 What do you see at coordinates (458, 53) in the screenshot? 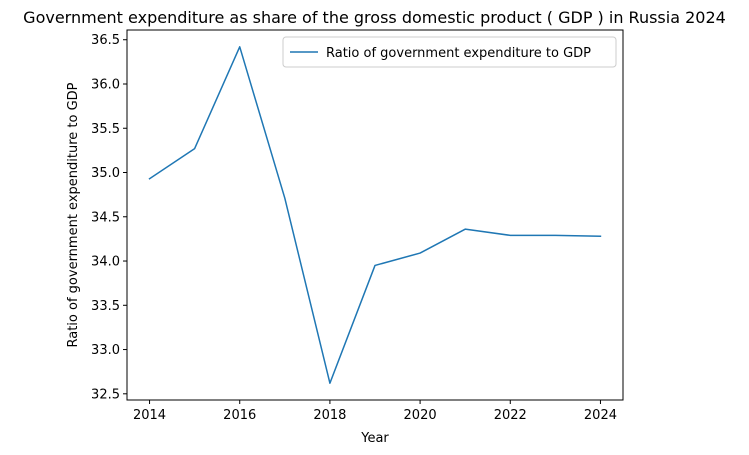
I see `legend-entry-label: Ratio of government expenditure to GDP` at bounding box center [458, 53].